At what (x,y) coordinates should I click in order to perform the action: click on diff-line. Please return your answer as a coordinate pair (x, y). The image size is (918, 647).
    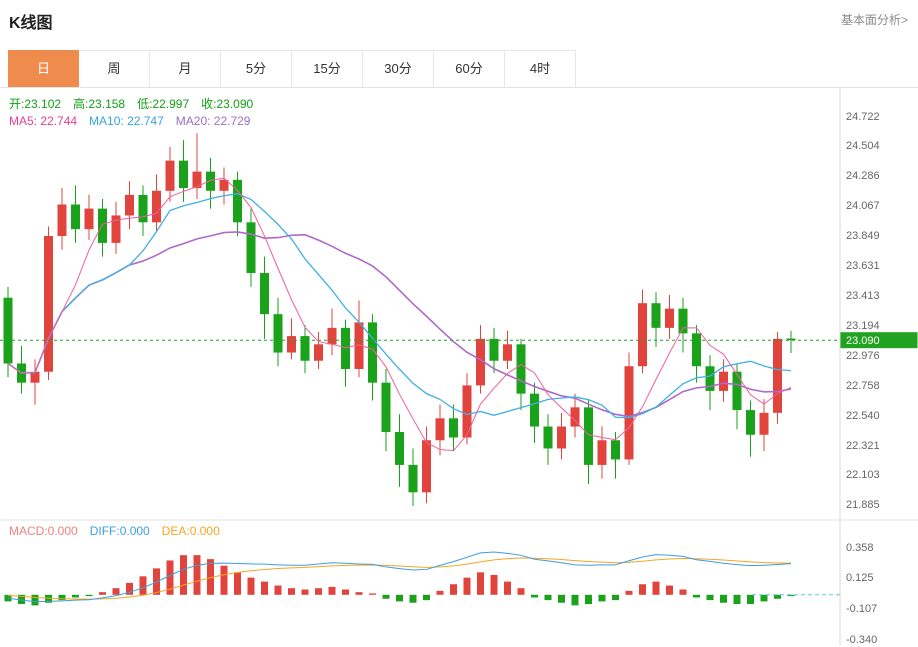
    Looking at the image, I should click on (399, 577).